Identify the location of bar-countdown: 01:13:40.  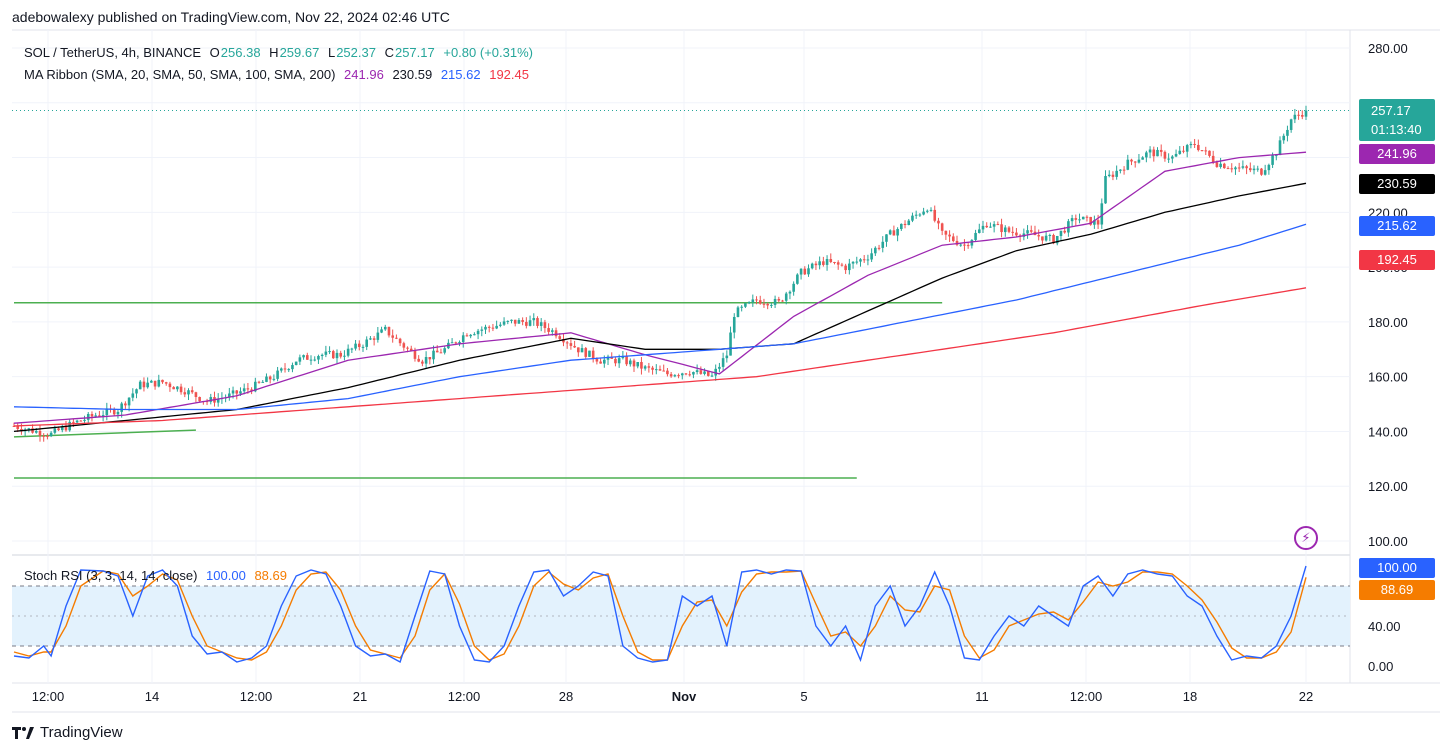
(1396, 129).